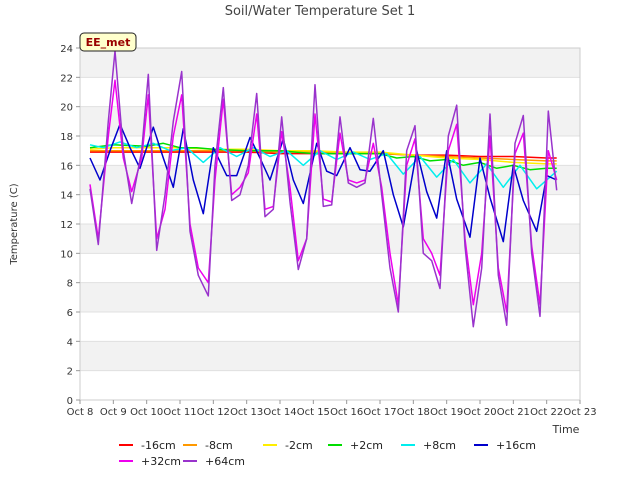 The width and height of the screenshot is (640, 484). I want to click on y-tick-label: 14, so click(66, 196).